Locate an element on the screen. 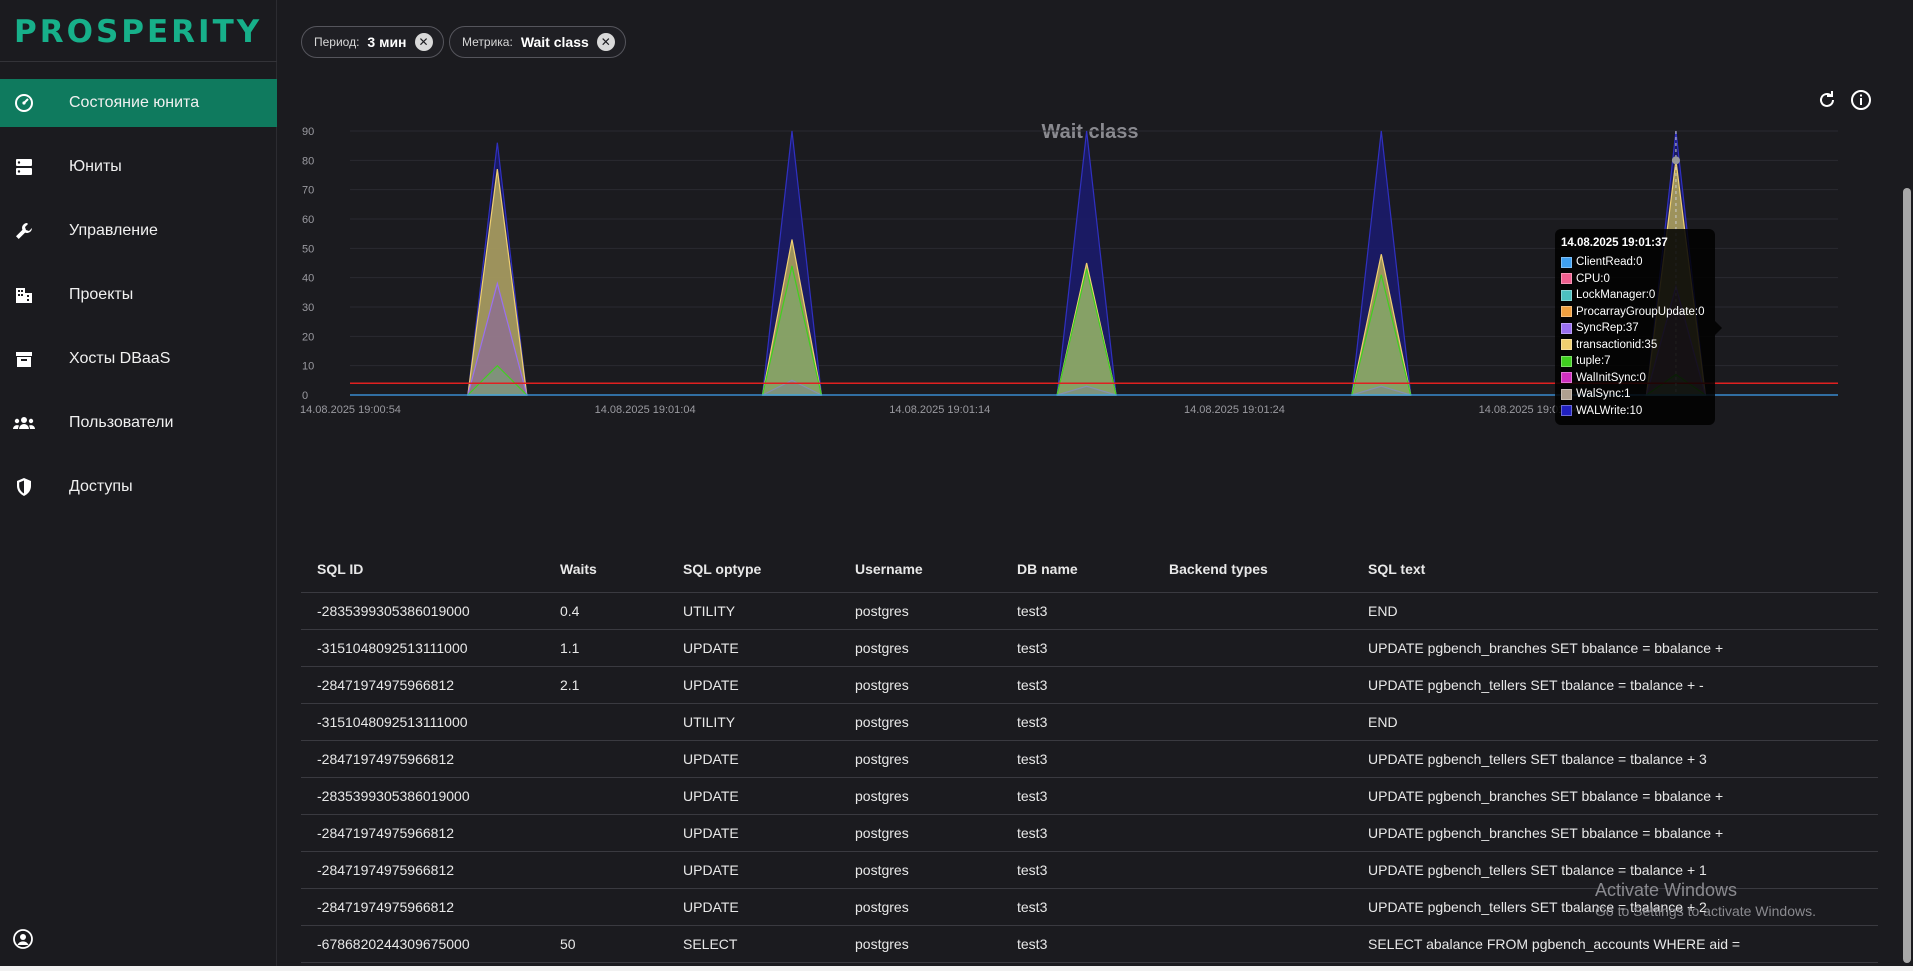  column-header-sql-optype: SQL optype is located at coordinates (722, 568).